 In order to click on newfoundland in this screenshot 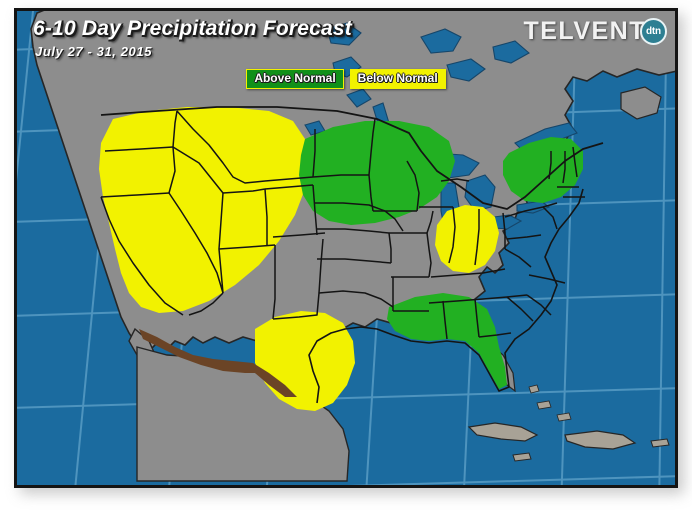, I will do `click(641, 103)`.